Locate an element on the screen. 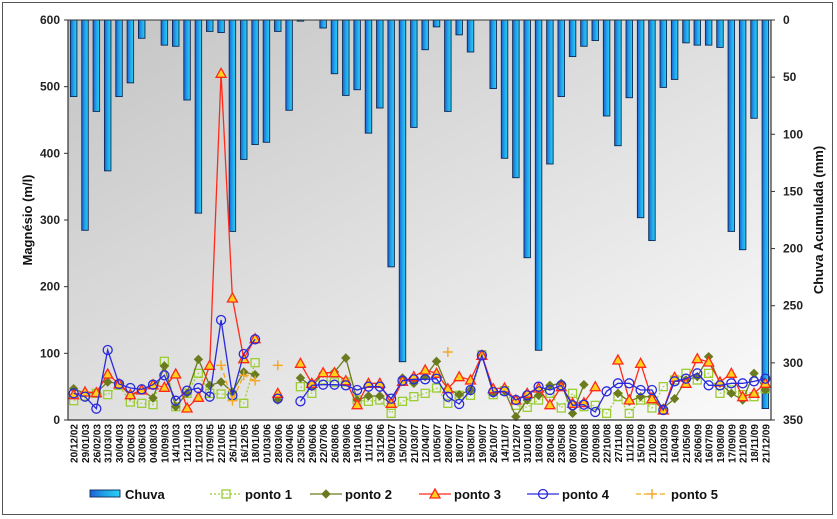 The image size is (837, 519). x-tick-label: 07/08/08 is located at coordinates (585, 443).